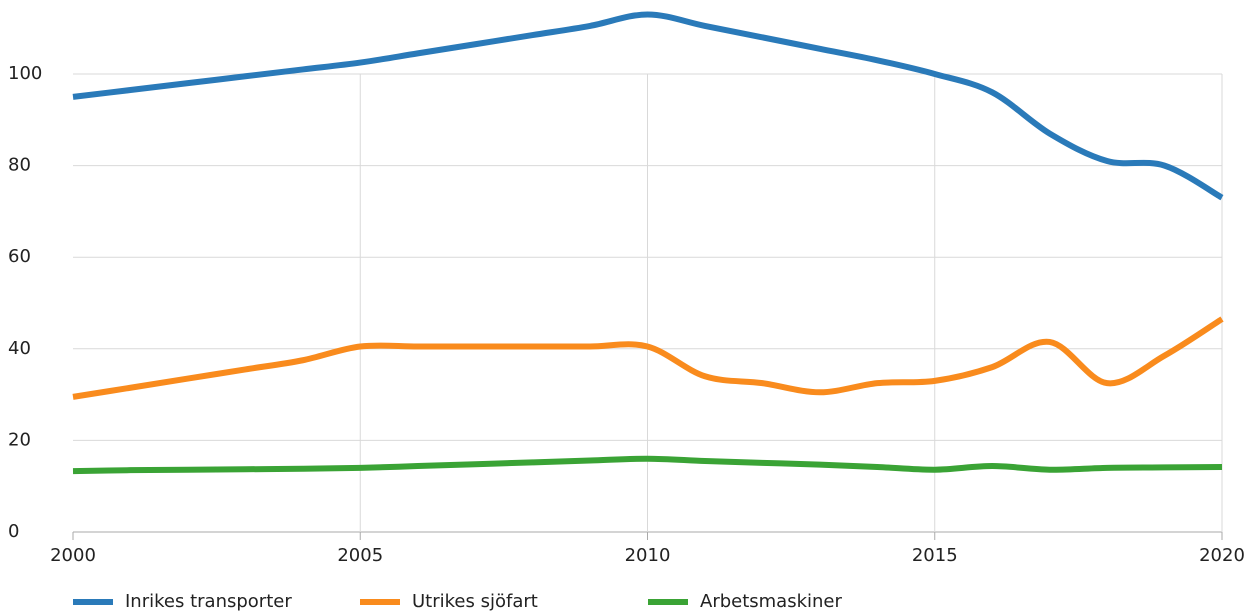  What do you see at coordinates (19, 256) in the screenshot?
I see `y-tick-label: 60` at bounding box center [19, 256].